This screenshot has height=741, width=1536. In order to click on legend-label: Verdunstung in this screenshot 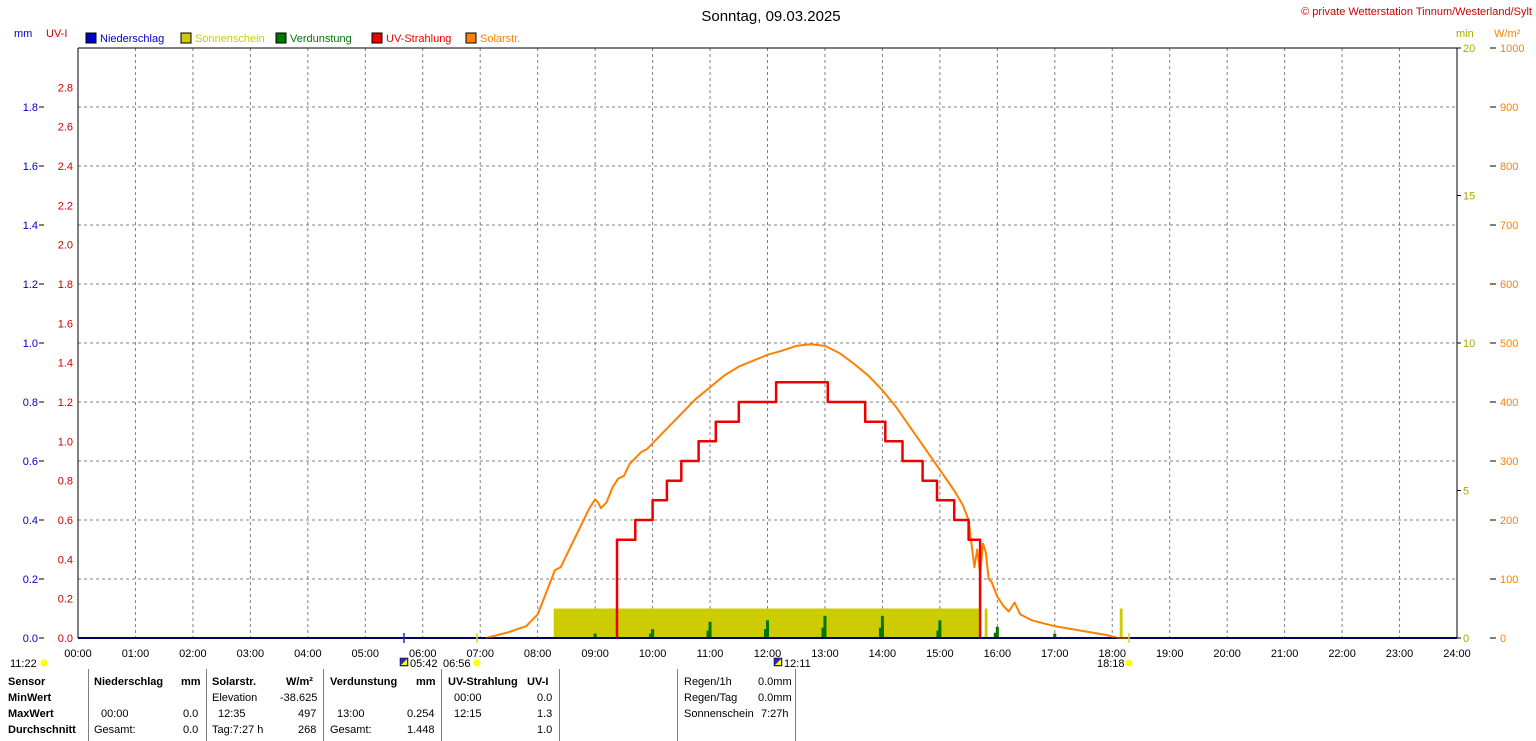, I will do `click(321, 39)`.